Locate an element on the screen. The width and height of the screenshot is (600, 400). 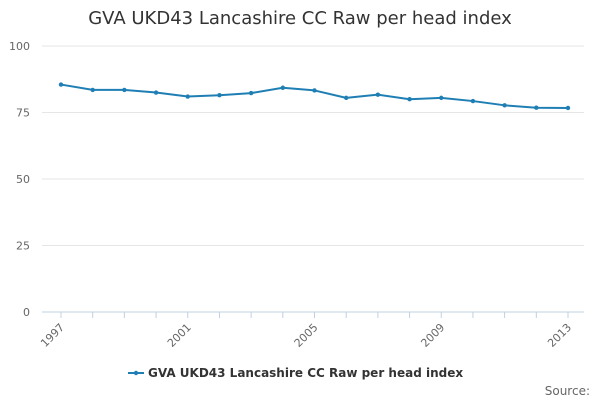
data-point-1998 is located at coordinates (92, 90).